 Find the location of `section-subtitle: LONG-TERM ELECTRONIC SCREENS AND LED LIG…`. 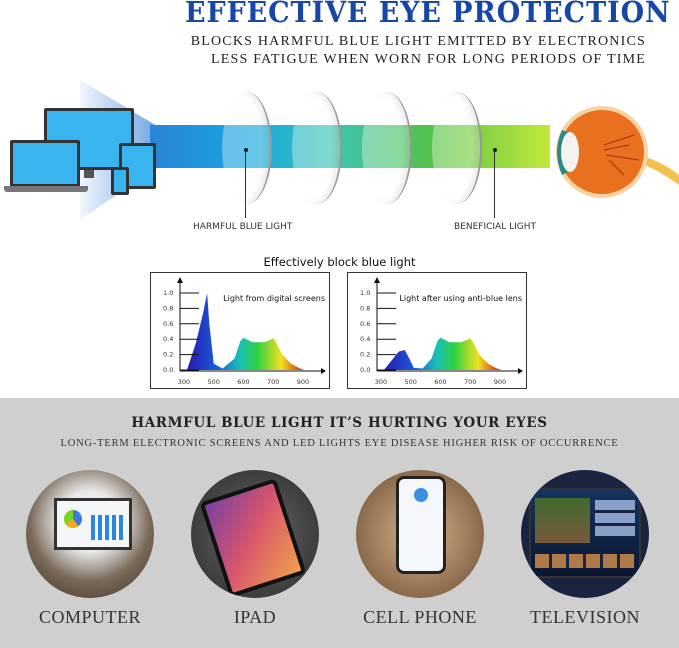

section-subtitle: LONG-TERM ELECTRONIC SCREENS AND LED LIG… is located at coordinates (339, 443).